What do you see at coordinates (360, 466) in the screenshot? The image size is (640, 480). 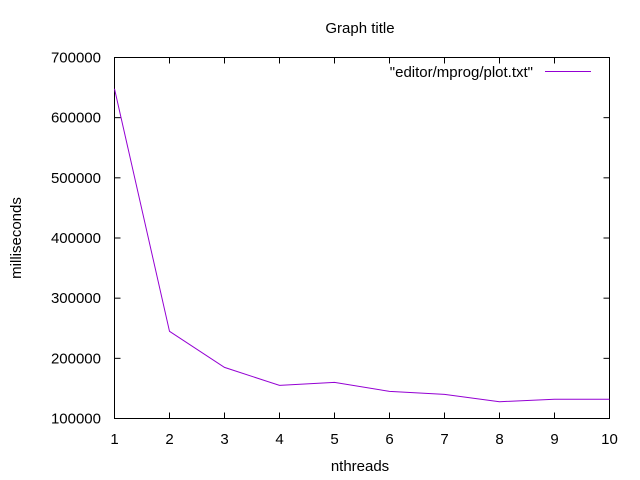 I see `x-axis-label: nthreads` at bounding box center [360, 466].